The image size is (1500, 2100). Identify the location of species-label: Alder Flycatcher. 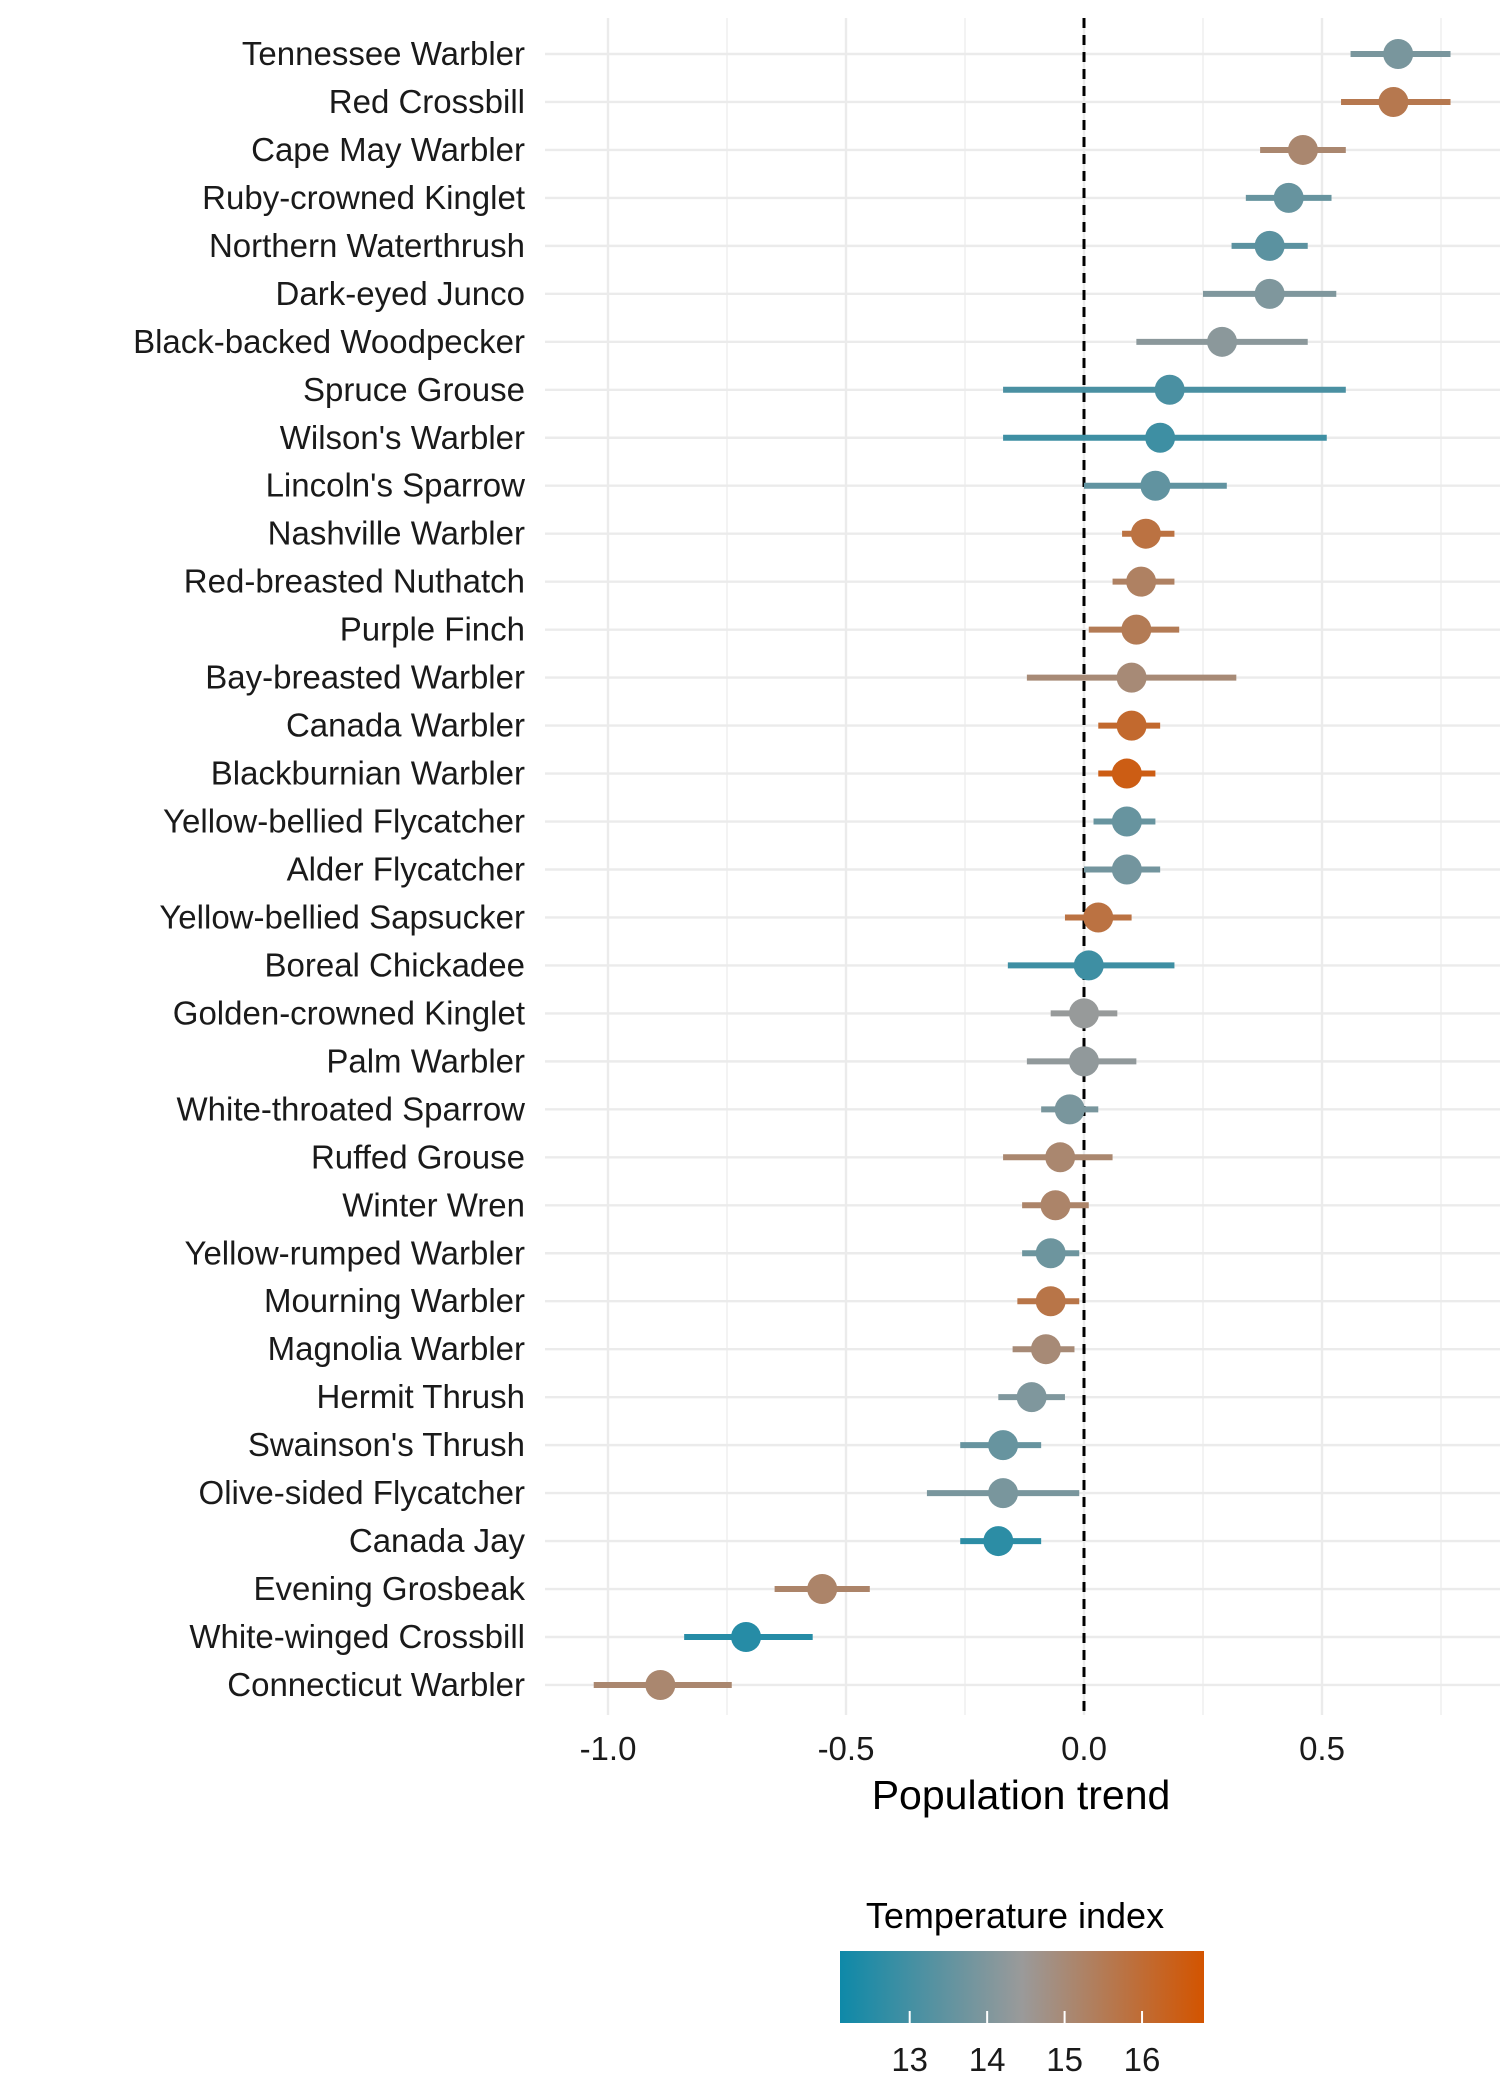
(406, 868).